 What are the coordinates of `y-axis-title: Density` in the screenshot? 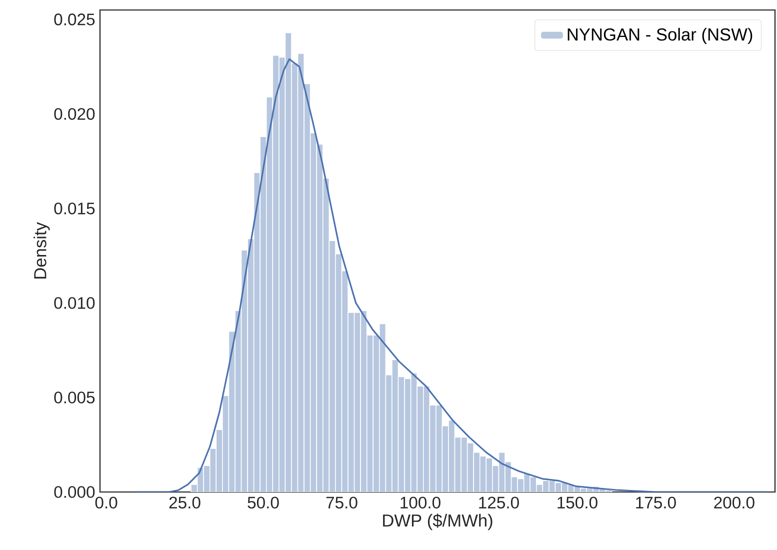 It's located at (42, 250).